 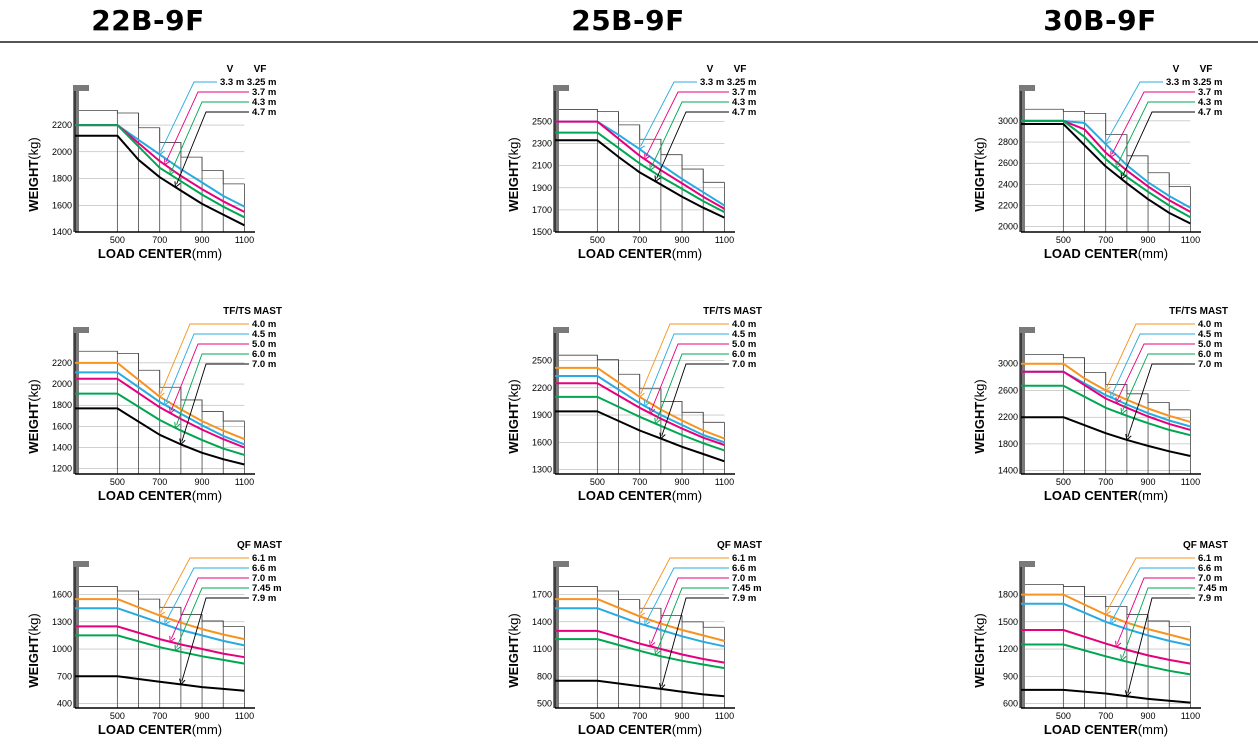 I want to click on legend-label: 5.0 m, so click(x=744, y=344).